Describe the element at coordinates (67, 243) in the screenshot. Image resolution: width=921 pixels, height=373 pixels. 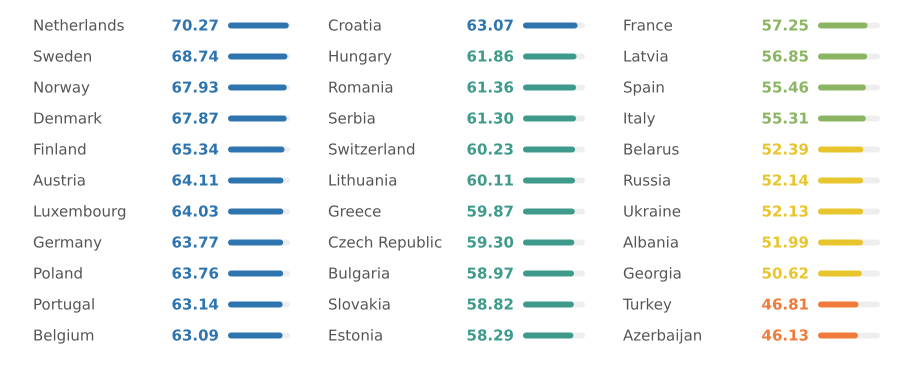
I see `y-tick-label: Germany` at that location.